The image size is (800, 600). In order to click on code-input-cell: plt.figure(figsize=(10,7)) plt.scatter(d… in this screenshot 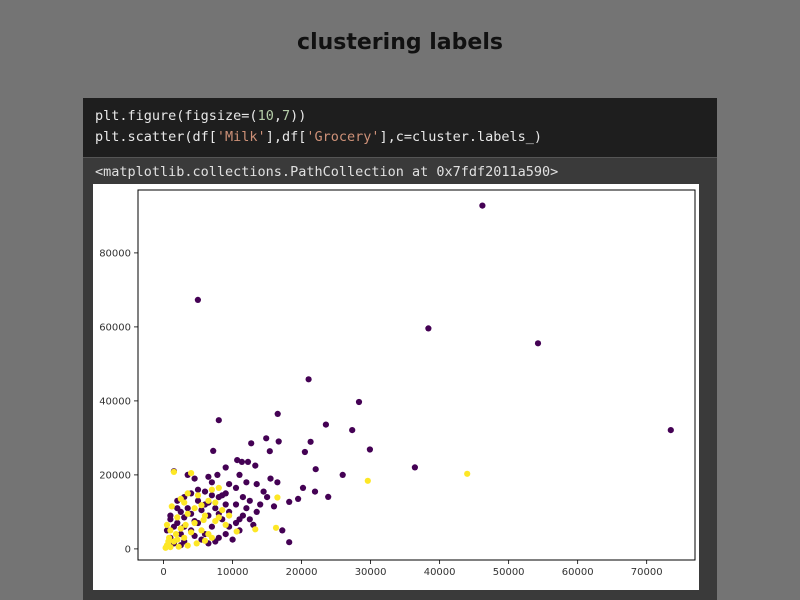, I will do `click(400, 128)`.